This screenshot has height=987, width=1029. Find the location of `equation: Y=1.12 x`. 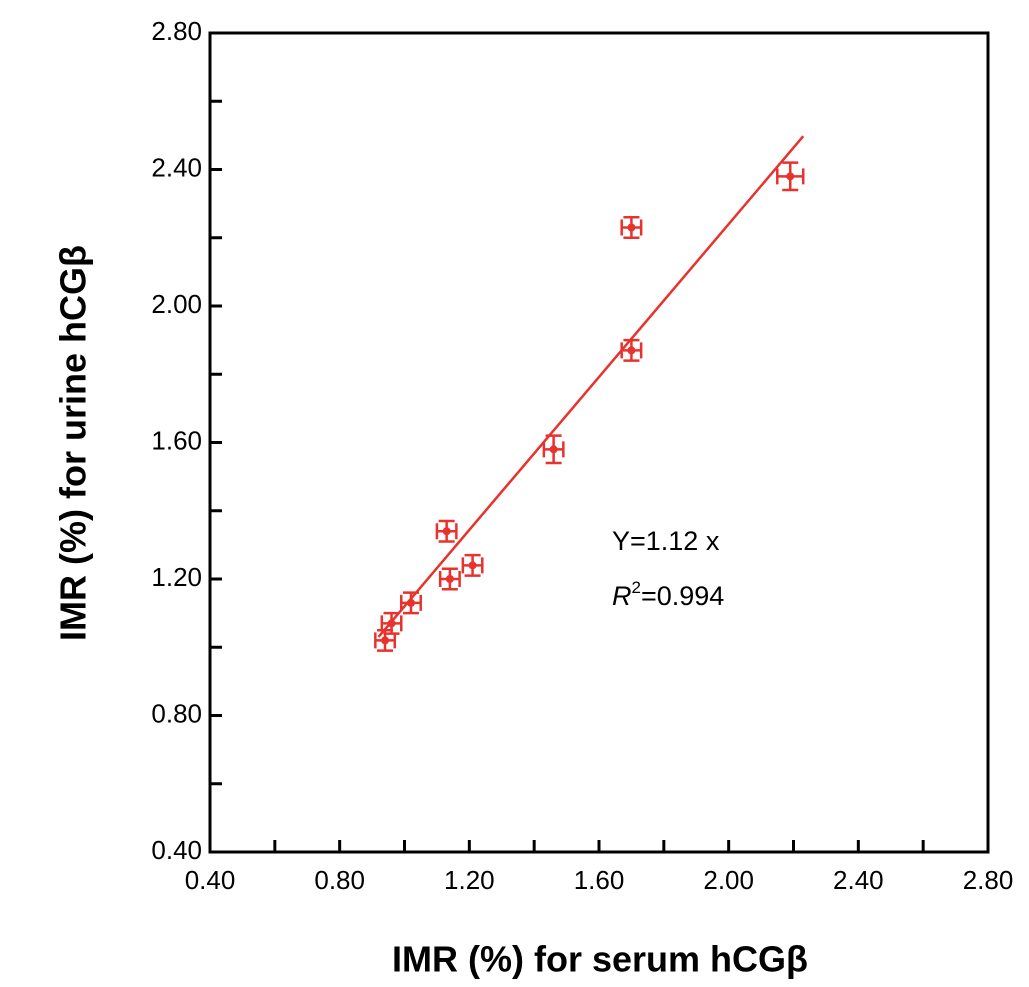

equation: Y=1.12 x is located at coordinates (666, 541).